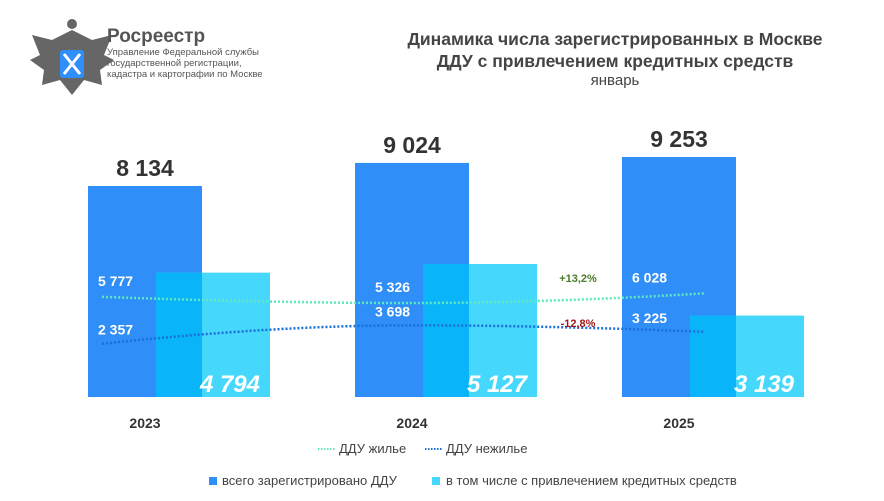 This screenshot has height=501, width=884. What do you see at coordinates (174, 63) in the screenshot?
I see `logo-subtitle: государственной регистрации,` at bounding box center [174, 63].